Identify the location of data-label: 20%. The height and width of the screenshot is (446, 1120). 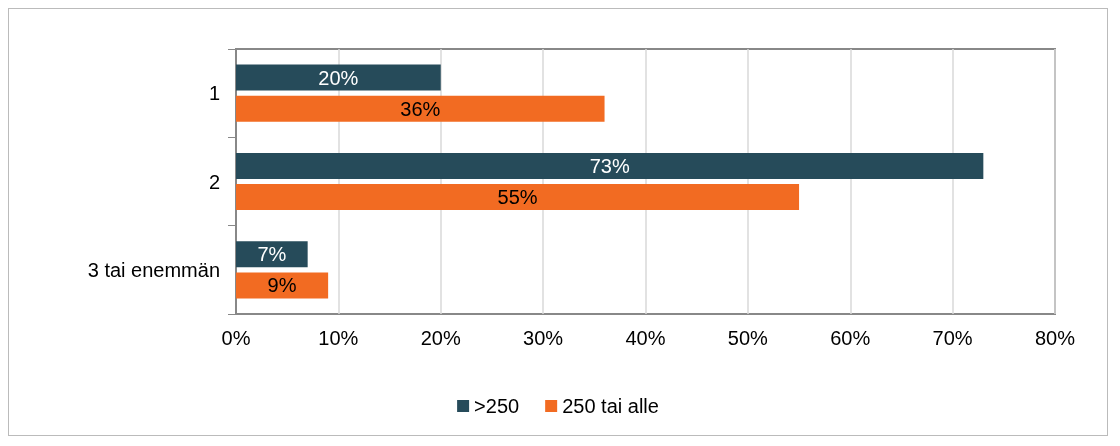
(338, 77).